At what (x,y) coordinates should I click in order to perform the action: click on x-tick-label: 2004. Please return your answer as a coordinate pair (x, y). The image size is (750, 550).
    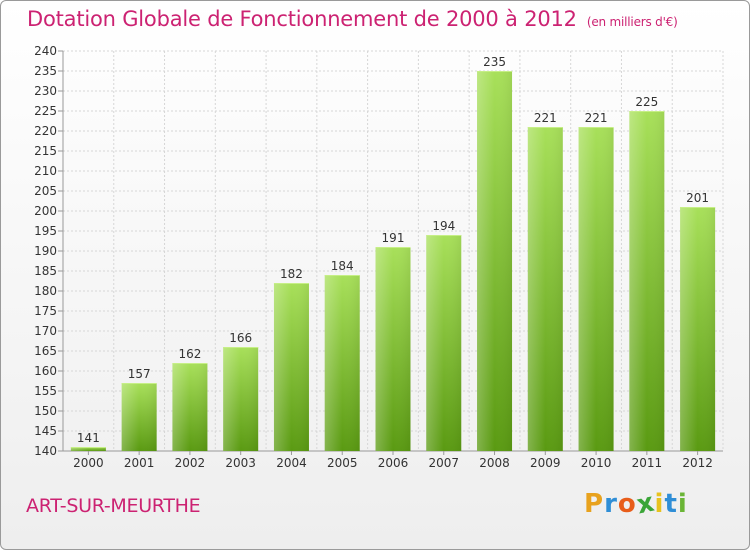
    Looking at the image, I should click on (291, 463).